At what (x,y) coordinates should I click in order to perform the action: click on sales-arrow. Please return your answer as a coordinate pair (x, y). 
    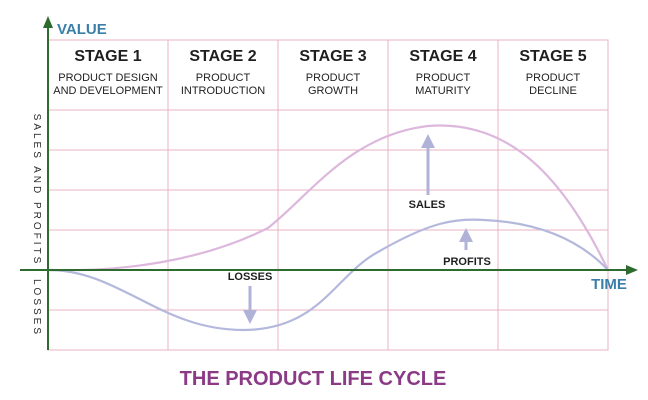
    Looking at the image, I should click on (428, 164).